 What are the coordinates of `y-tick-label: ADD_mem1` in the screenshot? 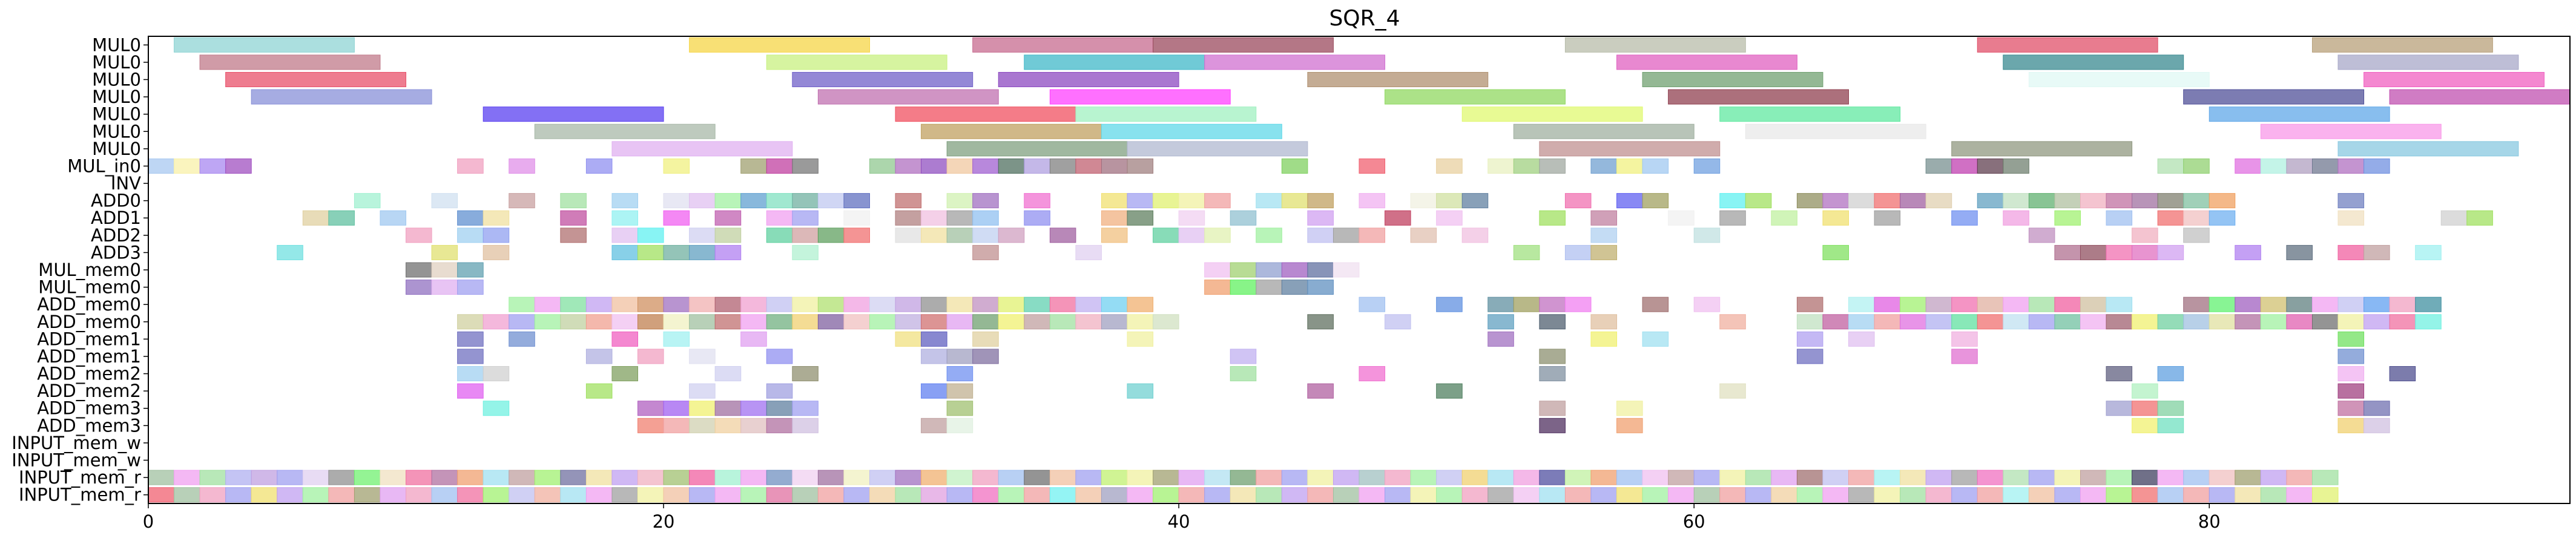 It's located at (89, 339).